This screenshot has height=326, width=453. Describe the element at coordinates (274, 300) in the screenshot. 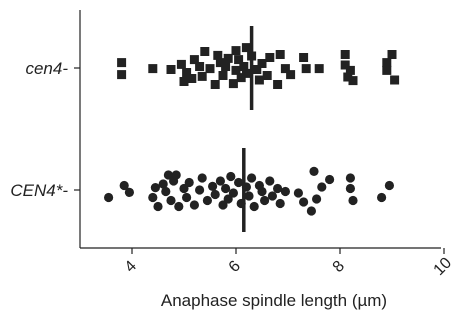

I see `x-axis-label: Anaphase spindle length (µm)` at that location.